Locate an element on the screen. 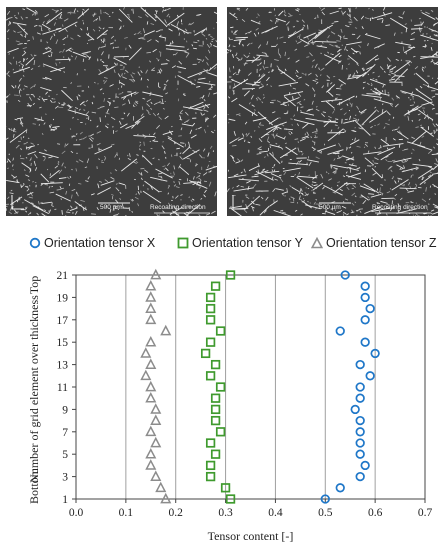  y-tick-label: 17 is located at coordinates (63, 321).